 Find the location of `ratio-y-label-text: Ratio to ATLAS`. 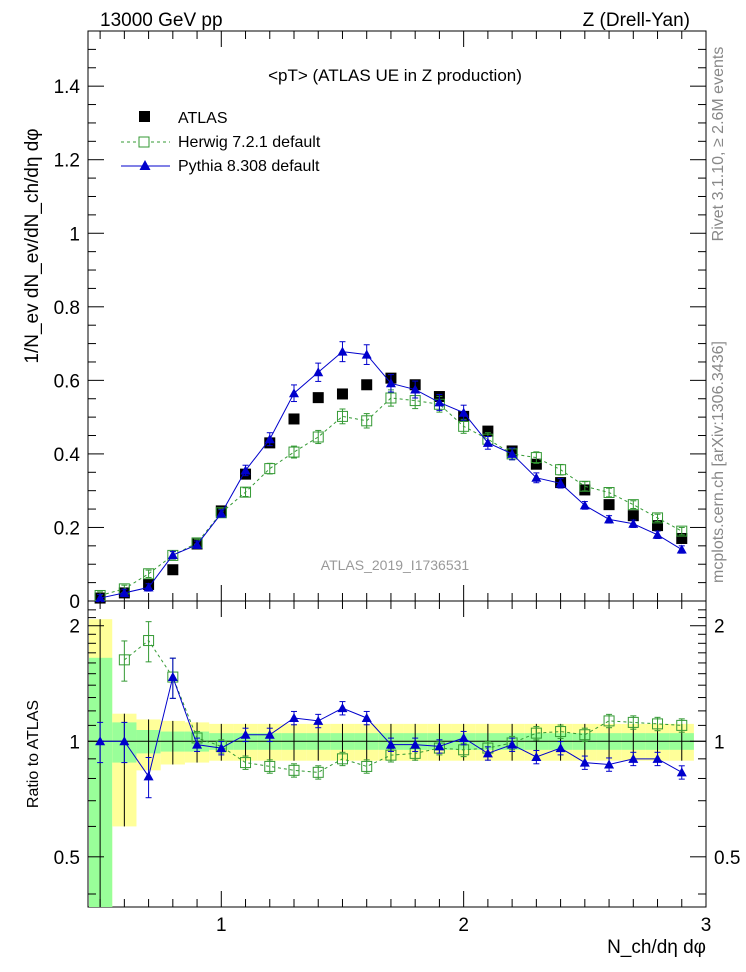

ratio-y-label-text: Ratio to ATLAS is located at coordinates (33, 754).